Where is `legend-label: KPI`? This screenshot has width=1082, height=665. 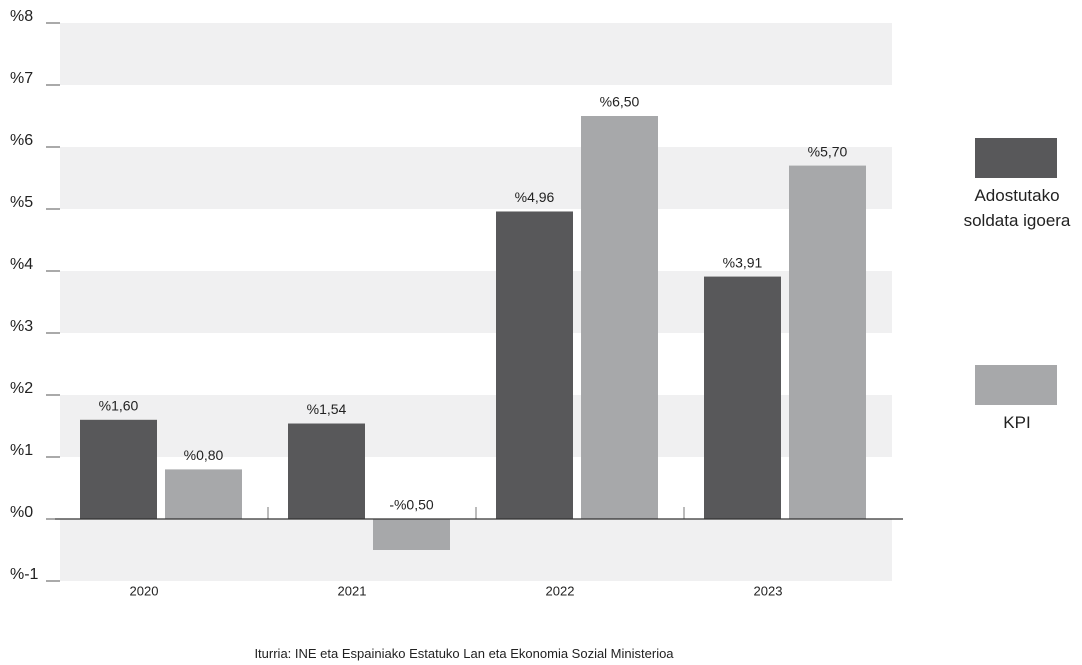 legend-label: KPI is located at coordinates (1017, 422).